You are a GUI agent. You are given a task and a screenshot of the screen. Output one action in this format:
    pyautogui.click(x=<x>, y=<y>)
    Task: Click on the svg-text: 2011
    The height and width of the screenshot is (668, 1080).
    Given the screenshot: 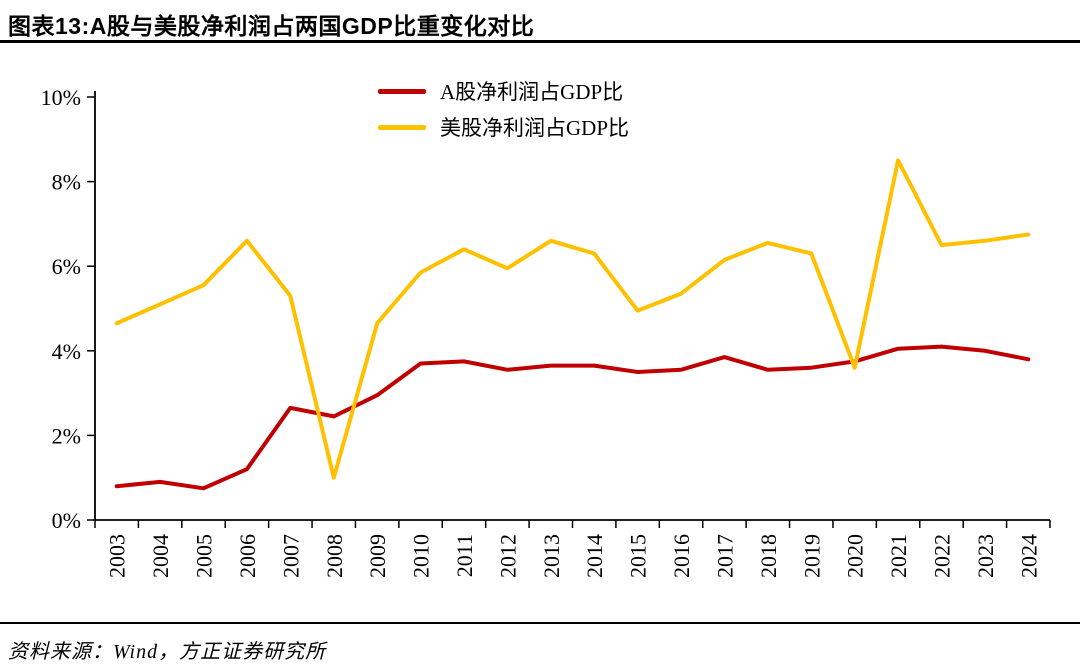 What is the action you would take?
    pyautogui.click(x=464, y=555)
    